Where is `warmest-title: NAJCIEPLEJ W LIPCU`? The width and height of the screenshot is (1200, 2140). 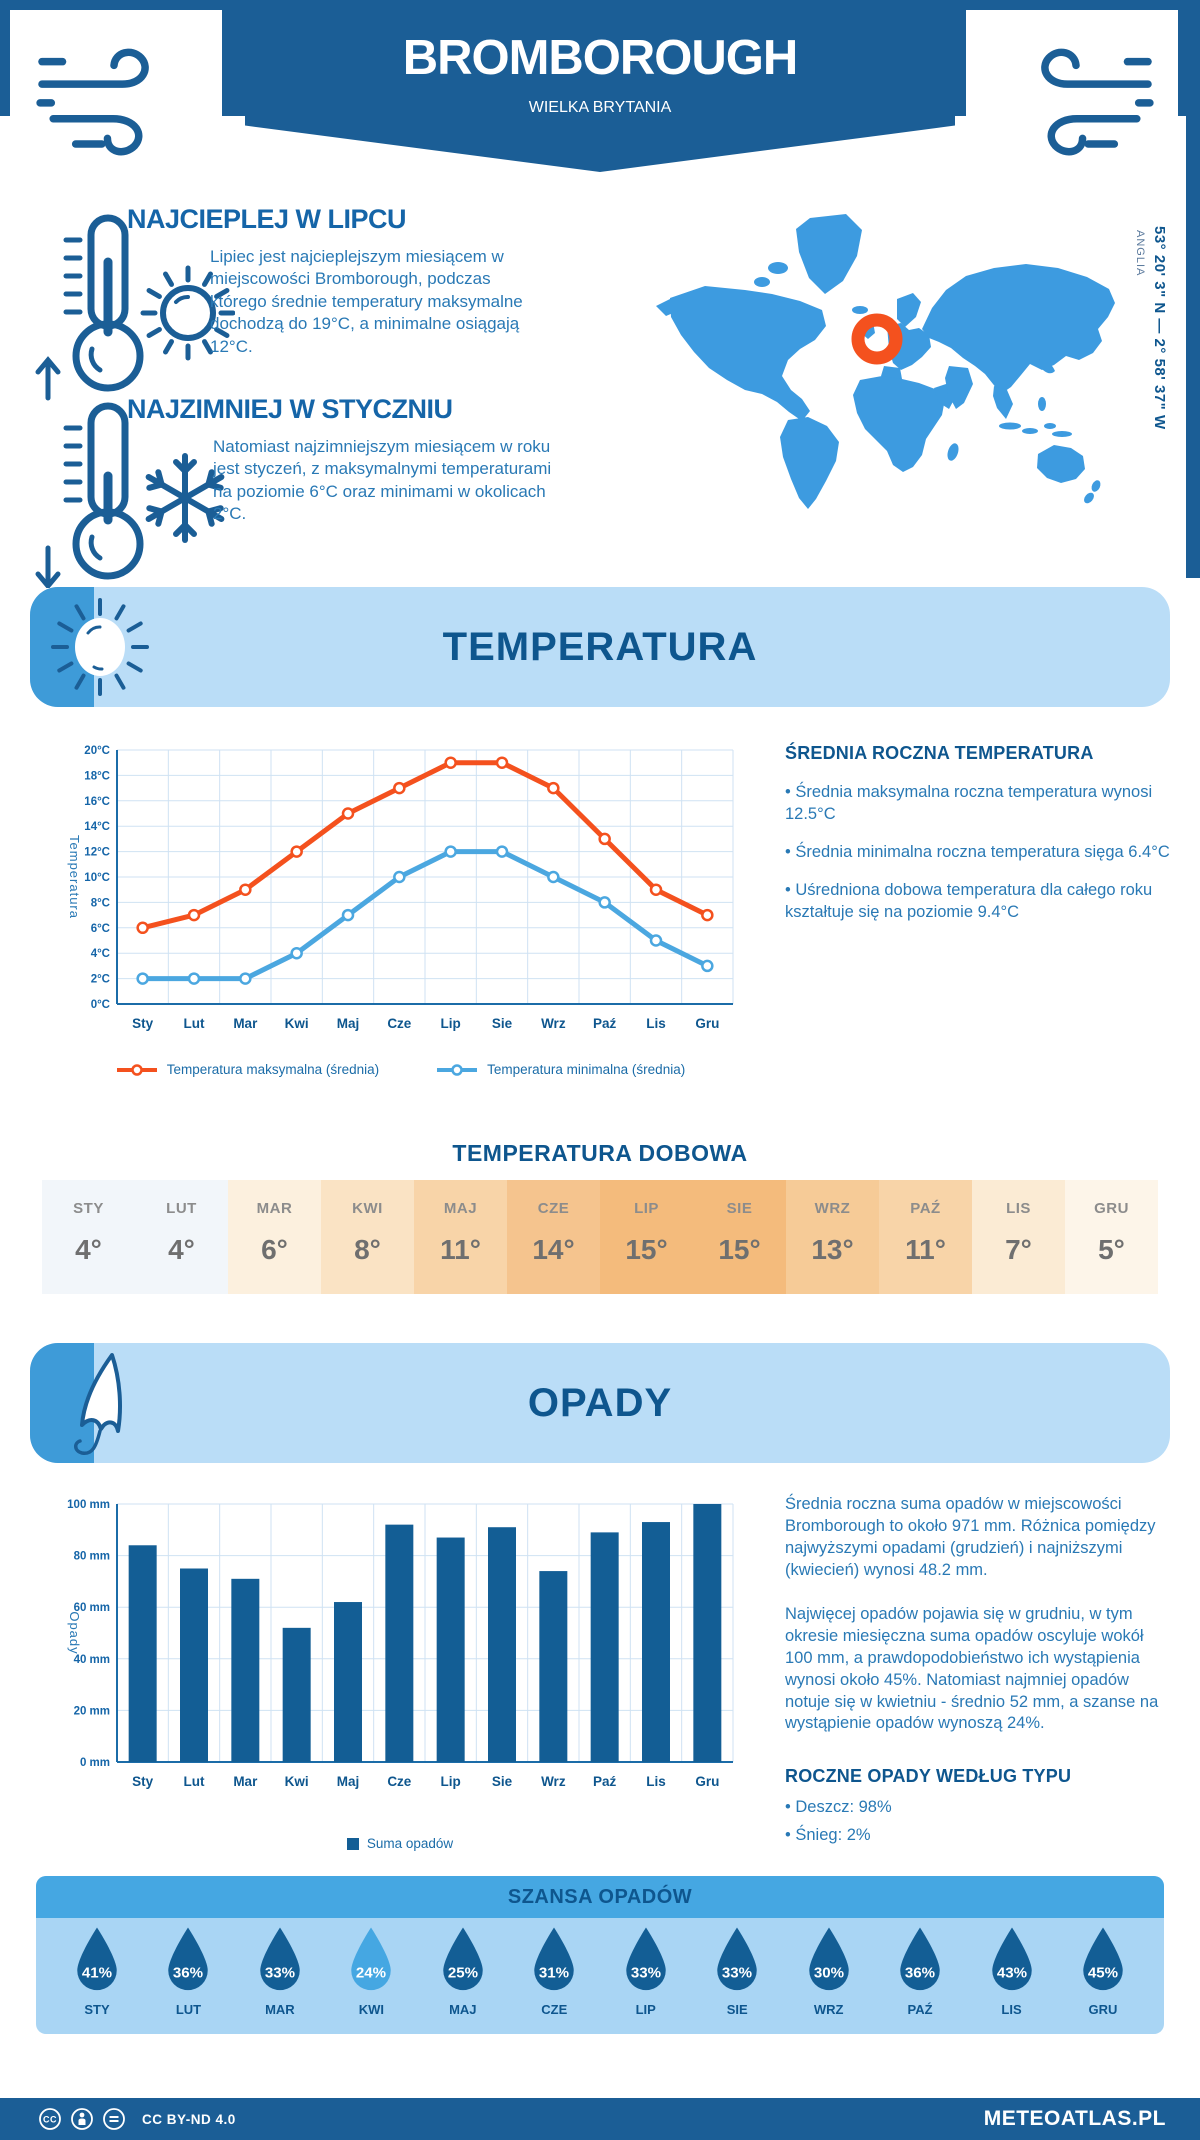
warmest-title: NAJCIEPLEJ W LIPCU is located at coordinates (267, 219).